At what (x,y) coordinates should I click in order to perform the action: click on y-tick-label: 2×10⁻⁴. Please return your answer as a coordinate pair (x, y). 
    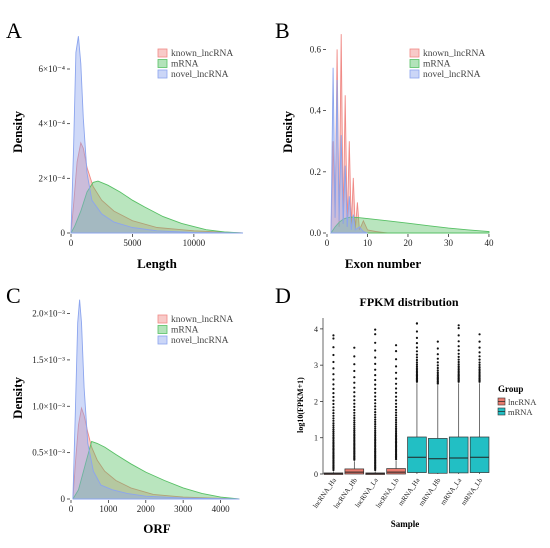
    Looking at the image, I should click on (52, 178).